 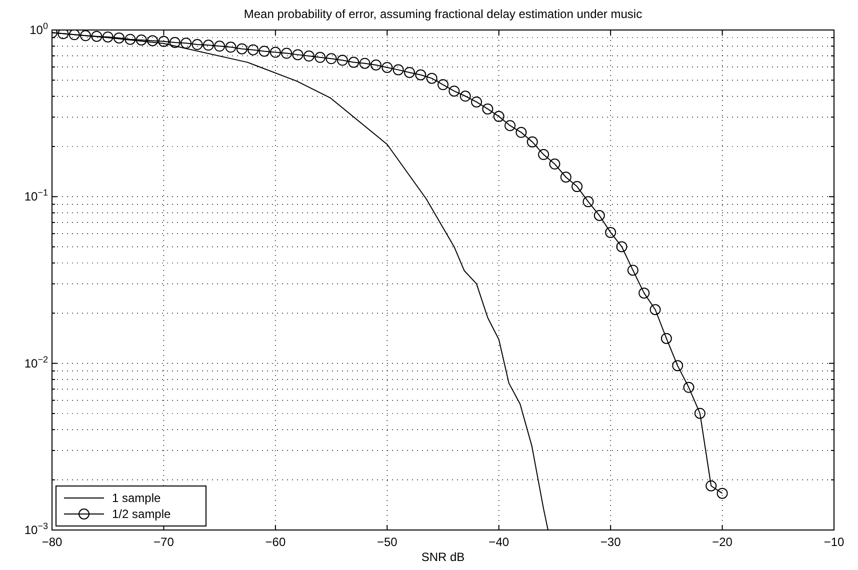 What do you see at coordinates (499, 542) in the screenshot?
I see `x-tick-label: −40` at bounding box center [499, 542].